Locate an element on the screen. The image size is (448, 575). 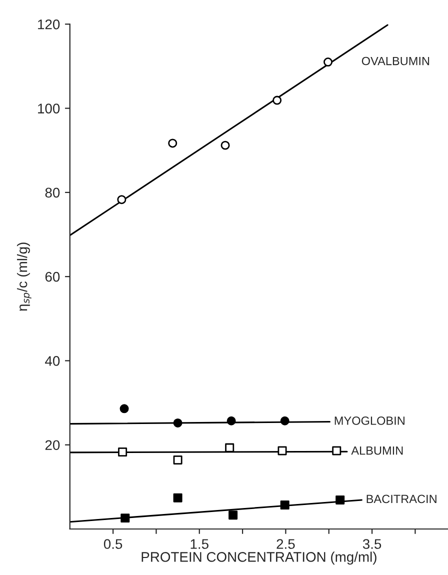
series-label: BACITRACIN is located at coordinates (401, 499).